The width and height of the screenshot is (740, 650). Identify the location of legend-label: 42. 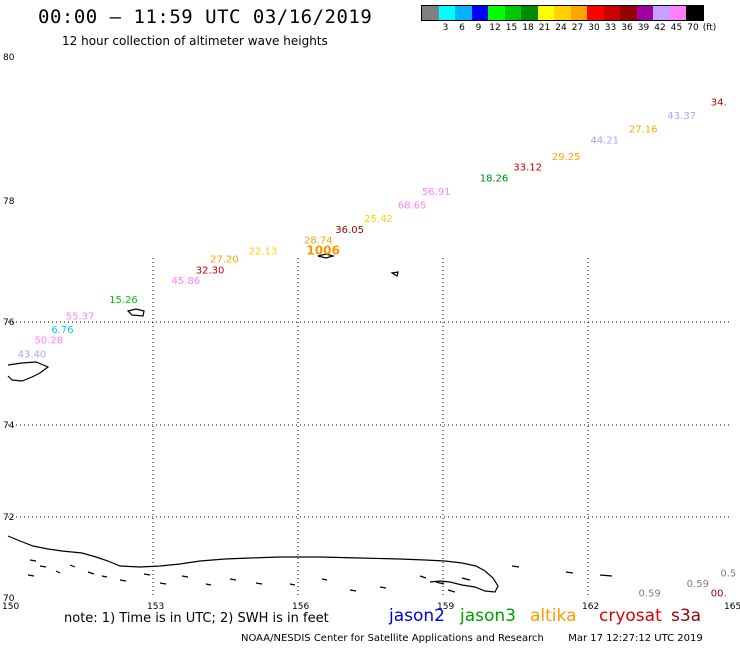
(660, 28).